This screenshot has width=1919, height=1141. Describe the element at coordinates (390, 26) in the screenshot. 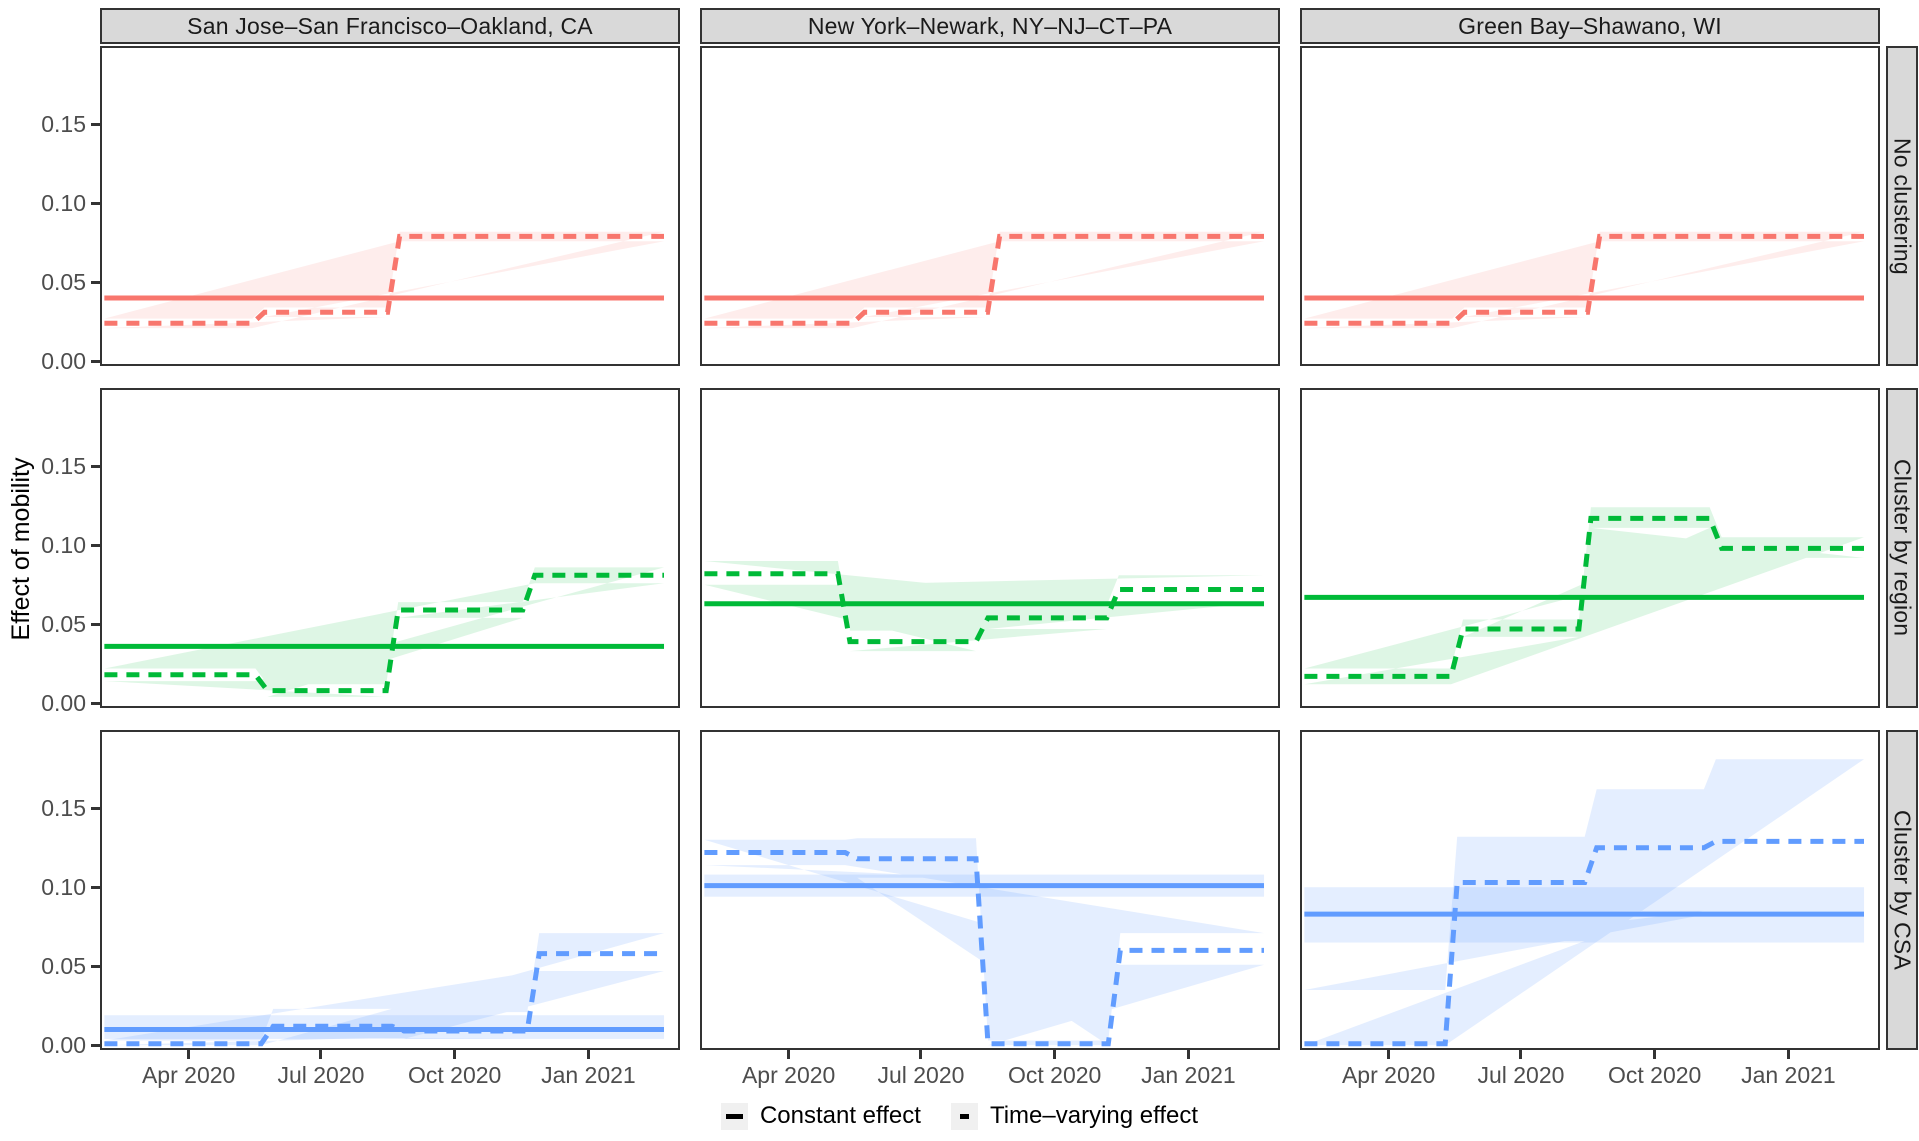

I see `facet-strip-column-0: San Jose–San Francisco–Oakland, CA` at that location.